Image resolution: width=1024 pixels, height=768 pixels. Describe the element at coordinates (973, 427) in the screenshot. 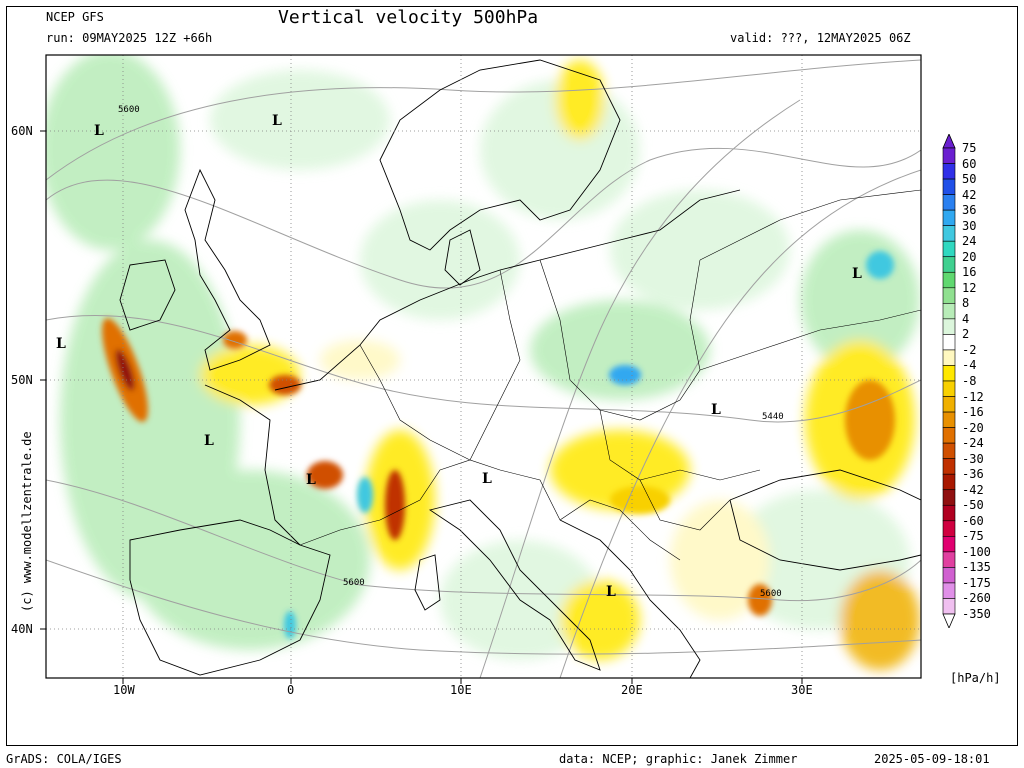

I see `colorbar-level-label: -20` at that location.